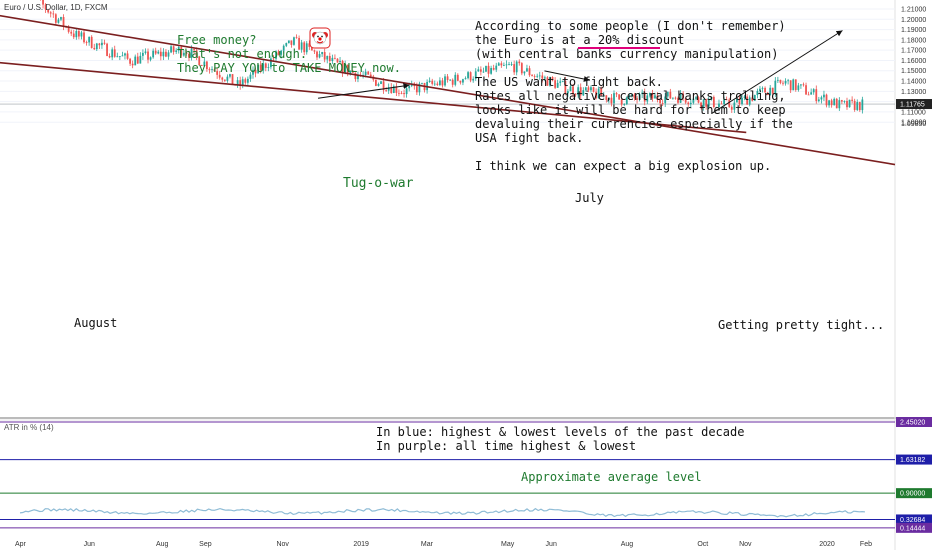 The height and width of the screenshot is (550, 932). Describe the element at coordinates (912, 520) in the screenshot. I see `atr-level-label: 0.32684` at that location.